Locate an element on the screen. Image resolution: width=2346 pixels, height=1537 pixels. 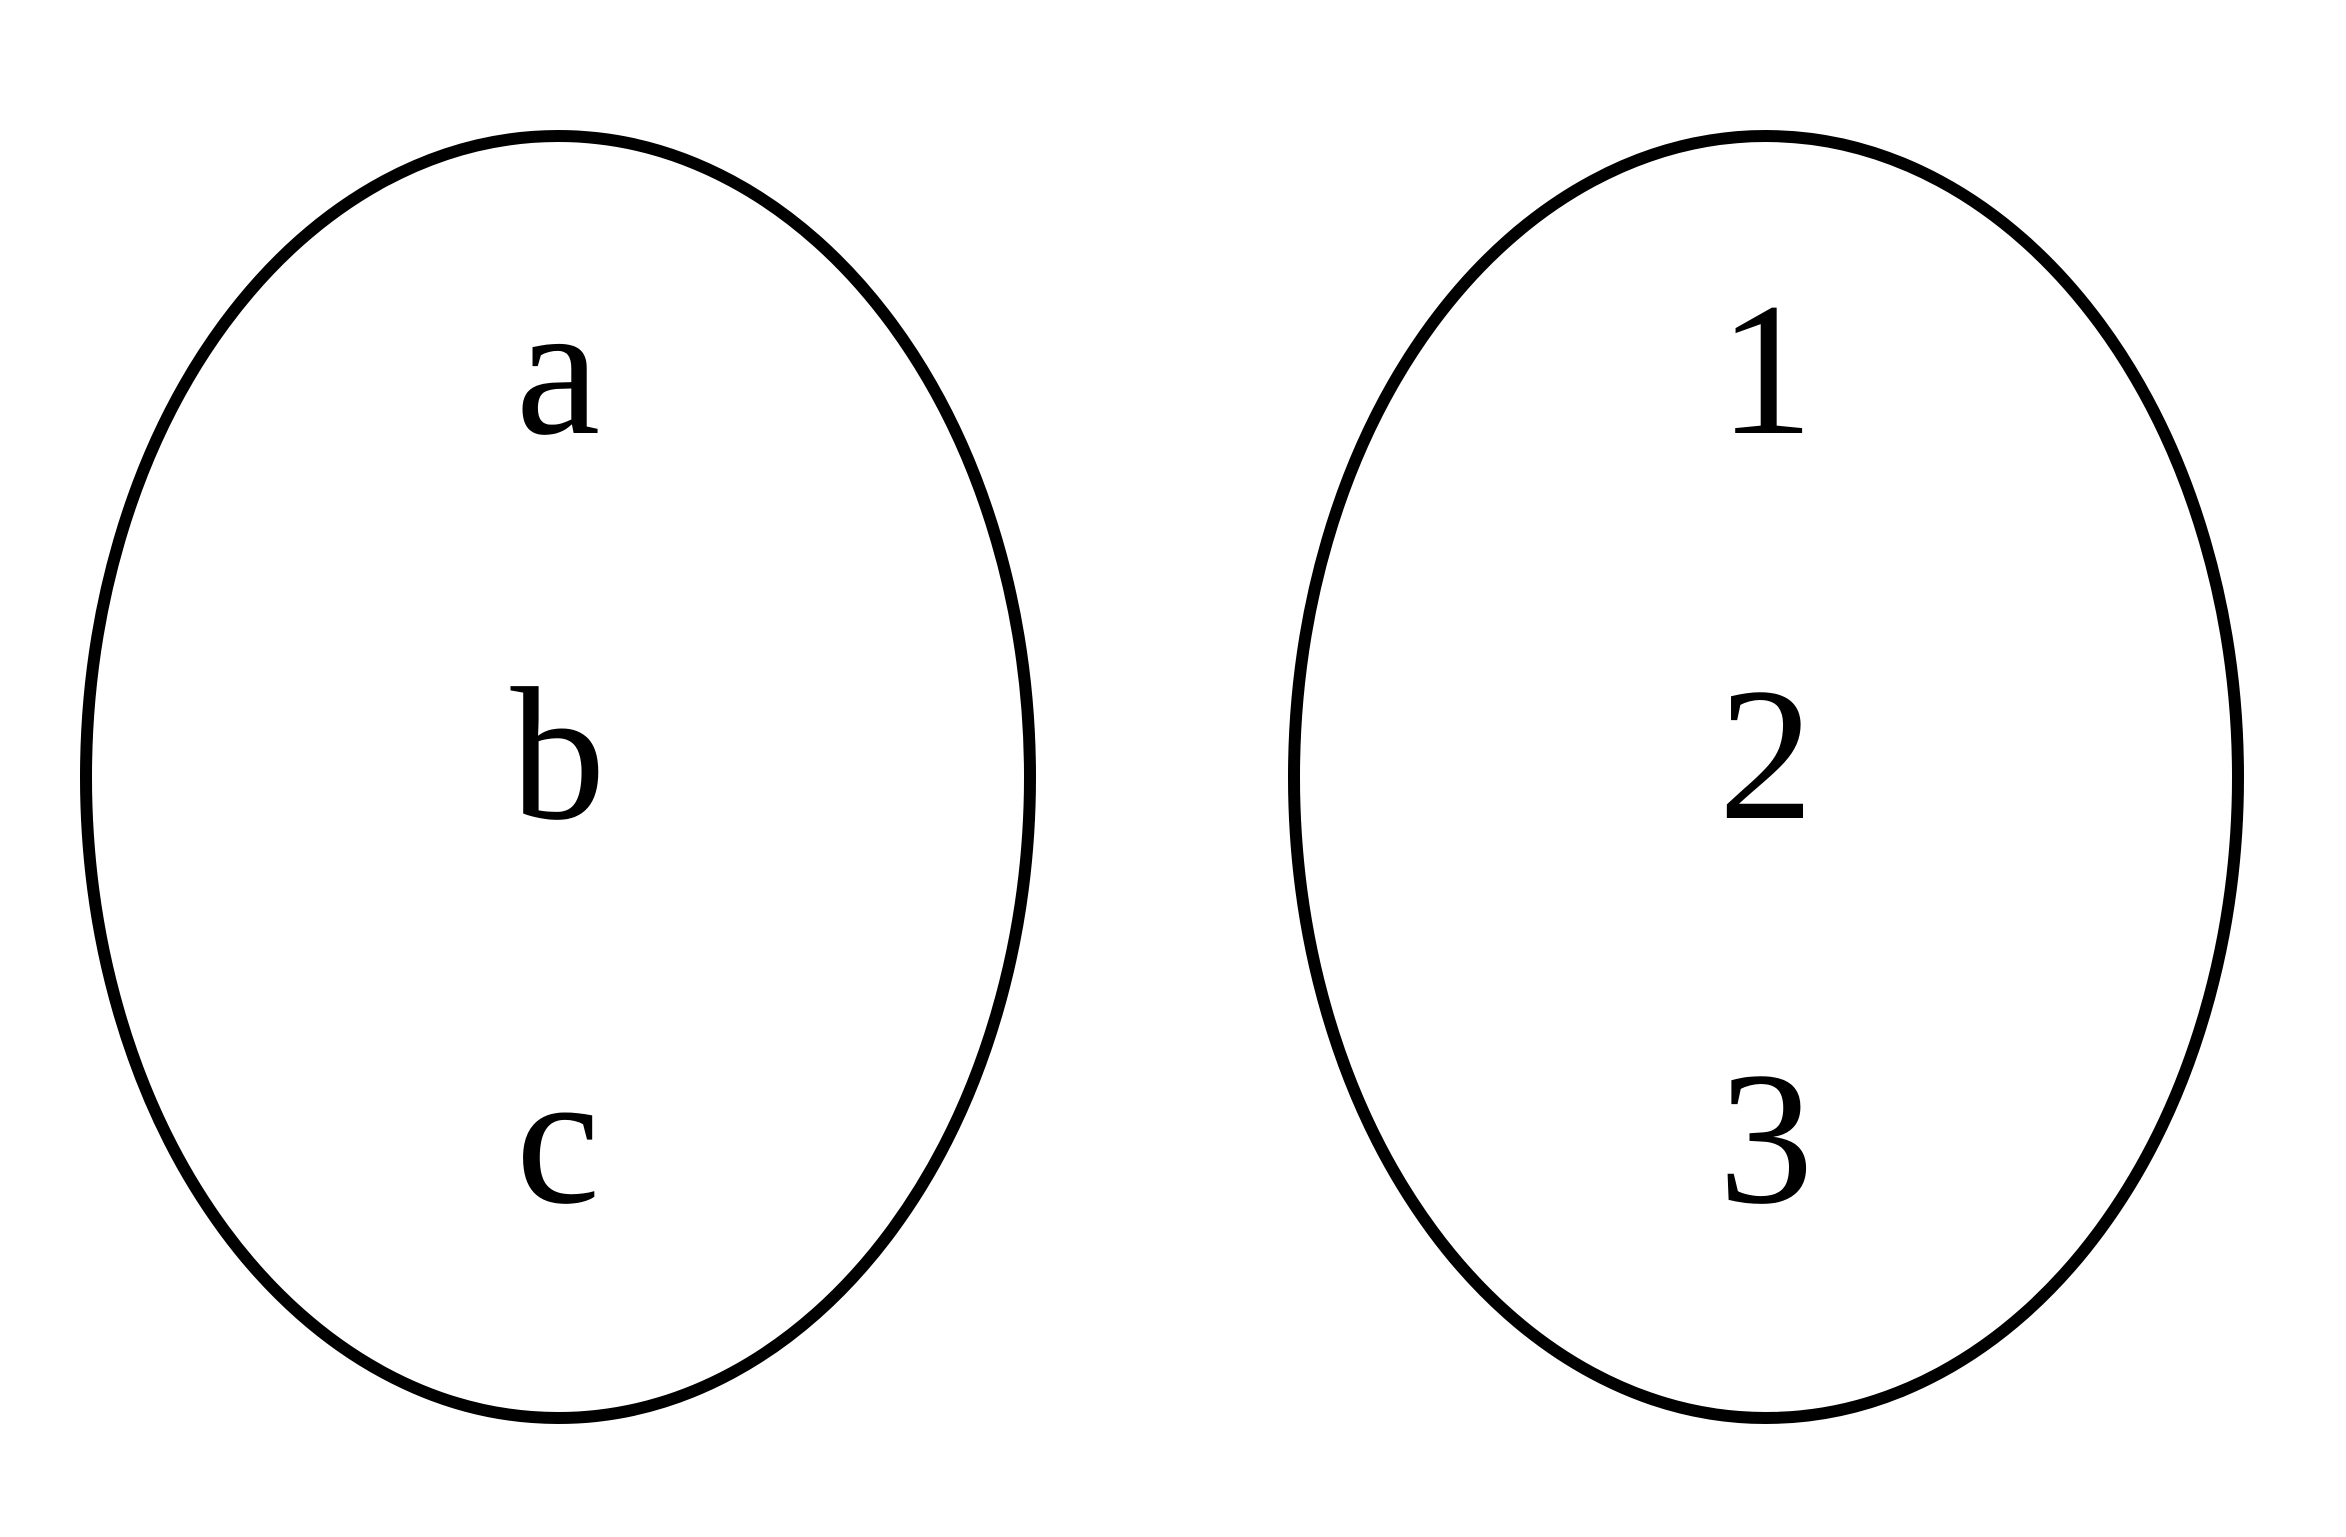
right-set-element-2: 2 is located at coordinates (1766, 755).